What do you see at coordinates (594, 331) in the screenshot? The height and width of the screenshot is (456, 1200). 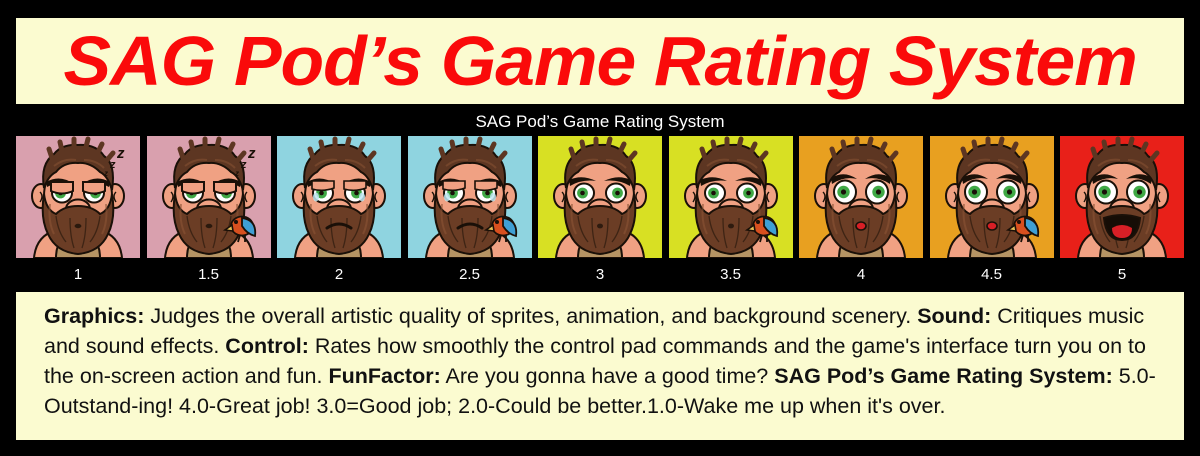 I see `description-prose: Critiques music and sound effects.` at bounding box center [594, 331].